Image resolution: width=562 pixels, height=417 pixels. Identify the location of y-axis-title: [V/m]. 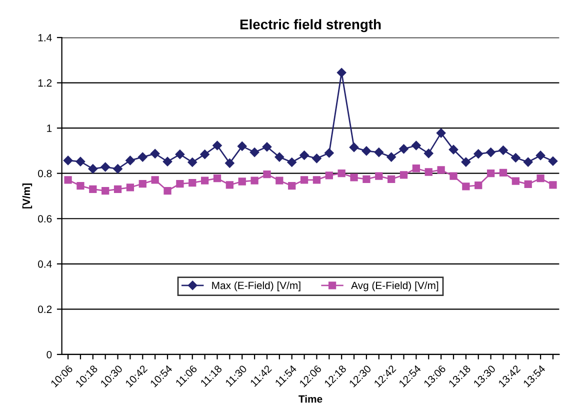
(27, 196).